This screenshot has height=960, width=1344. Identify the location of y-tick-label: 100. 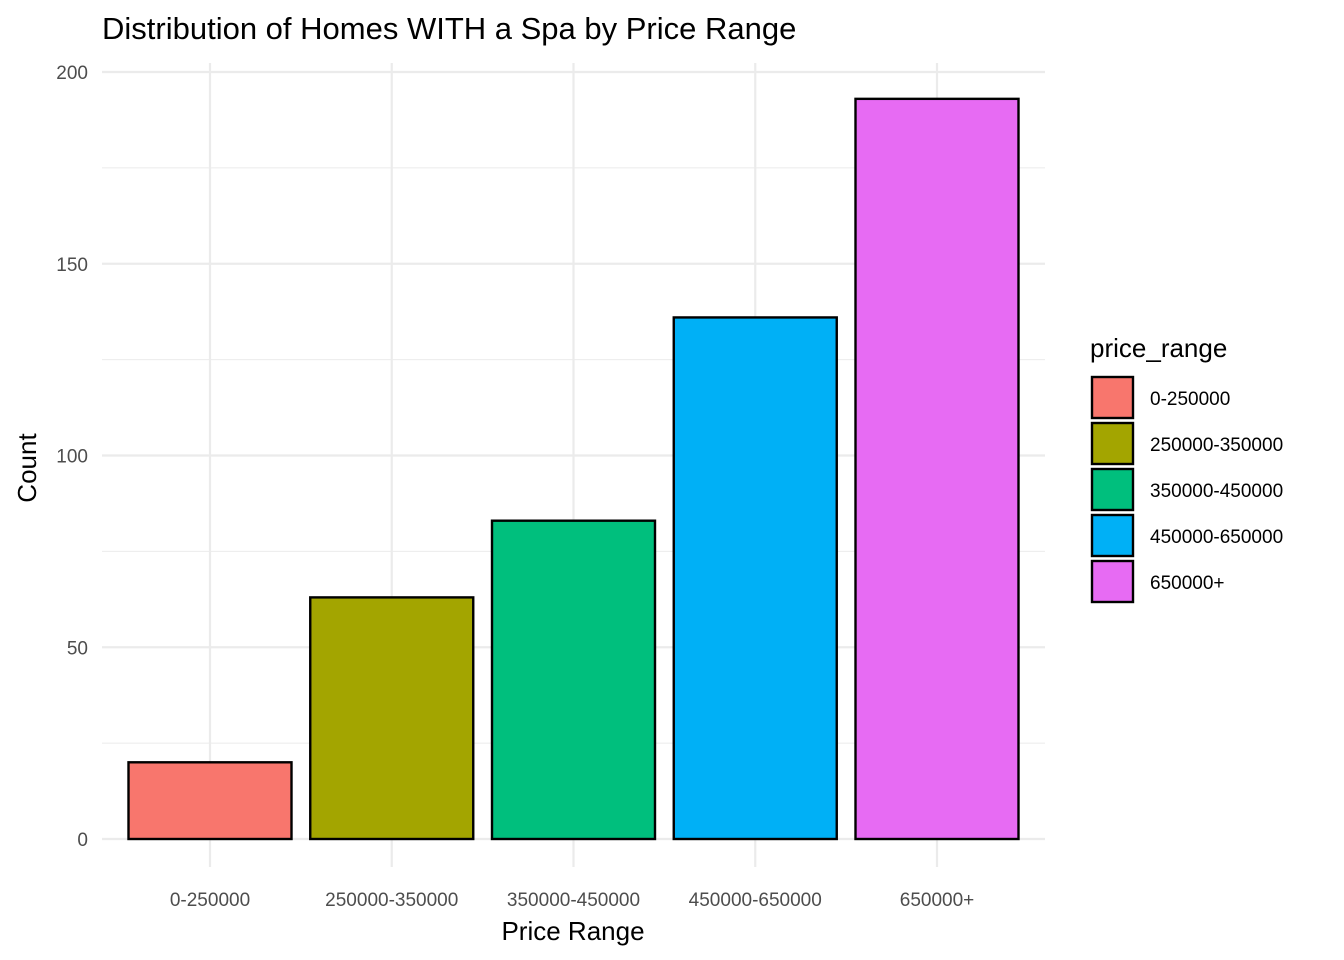
(72, 457).